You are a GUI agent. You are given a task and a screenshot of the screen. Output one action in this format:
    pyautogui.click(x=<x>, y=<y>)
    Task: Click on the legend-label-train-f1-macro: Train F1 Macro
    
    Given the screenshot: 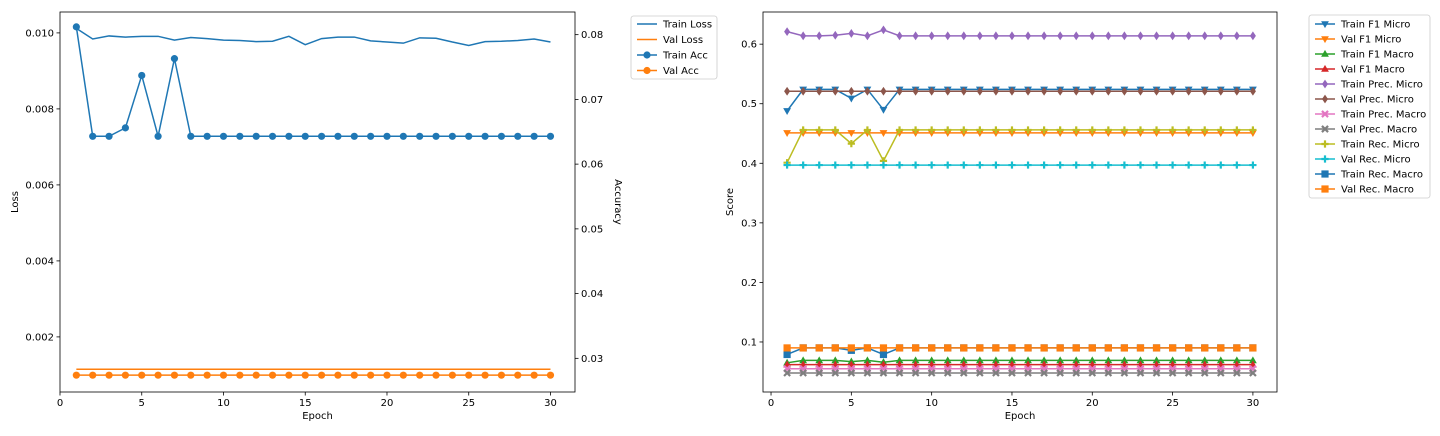 What is the action you would take?
    pyautogui.click(x=1377, y=55)
    